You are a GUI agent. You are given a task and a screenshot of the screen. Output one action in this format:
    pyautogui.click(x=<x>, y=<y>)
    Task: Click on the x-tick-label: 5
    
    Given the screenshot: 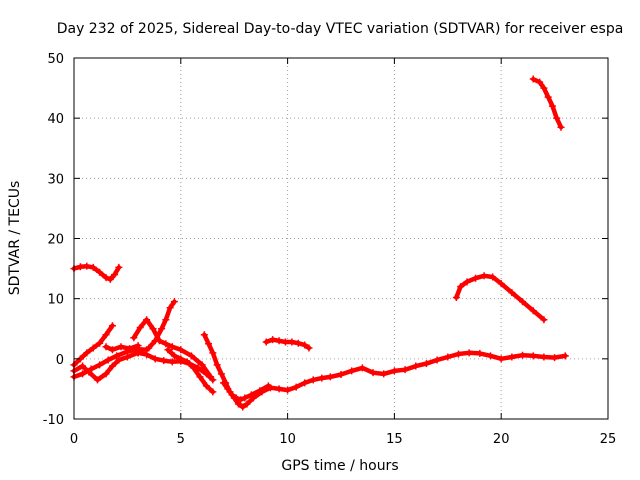 What is the action you would take?
    pyautogui.click(x=181, y=439)
    